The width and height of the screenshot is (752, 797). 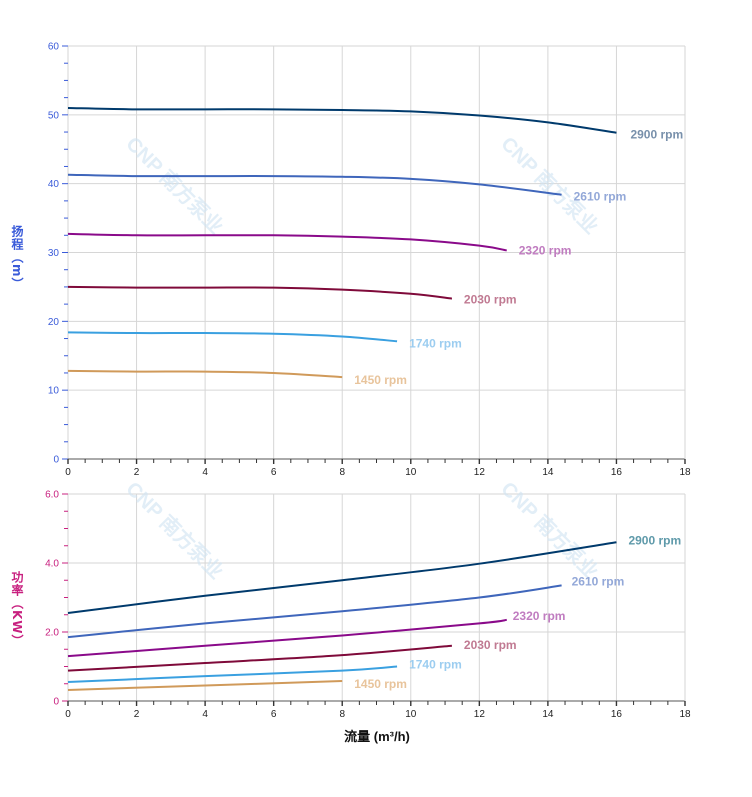 I want to click on y-tick-label: 40, so click(x=54, y=184).